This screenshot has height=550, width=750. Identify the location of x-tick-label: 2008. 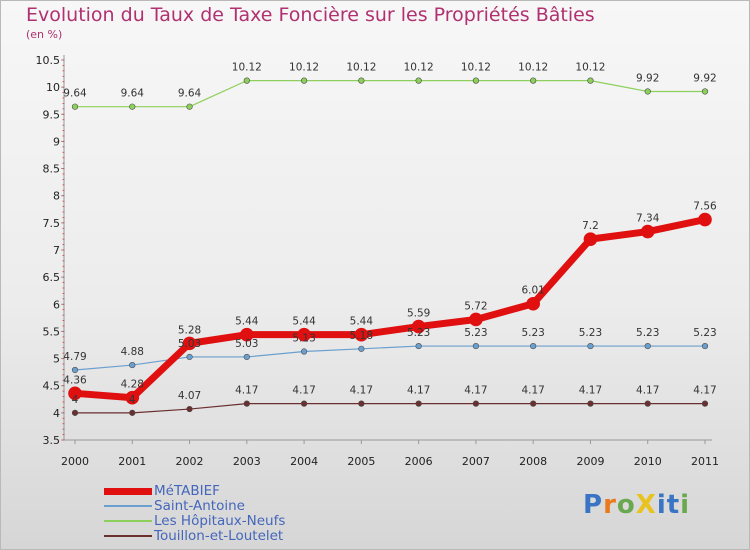
(533, 461).